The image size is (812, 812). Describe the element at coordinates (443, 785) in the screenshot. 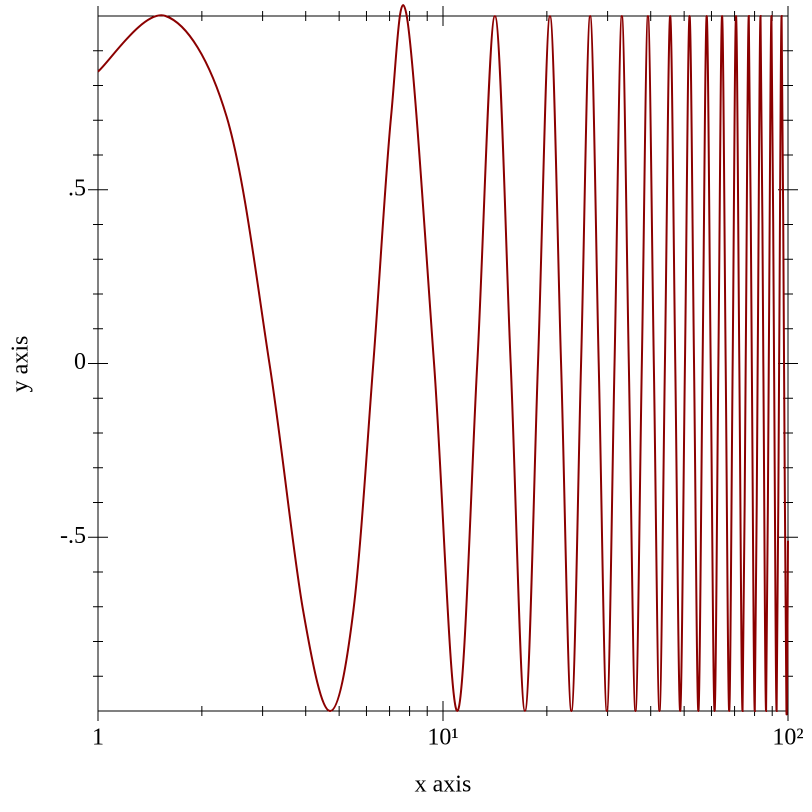

I see `x-axis-label: x axis` at that location.